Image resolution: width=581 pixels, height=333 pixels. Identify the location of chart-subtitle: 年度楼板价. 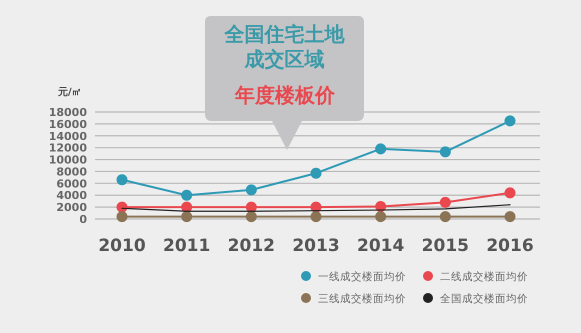
(285, 95).